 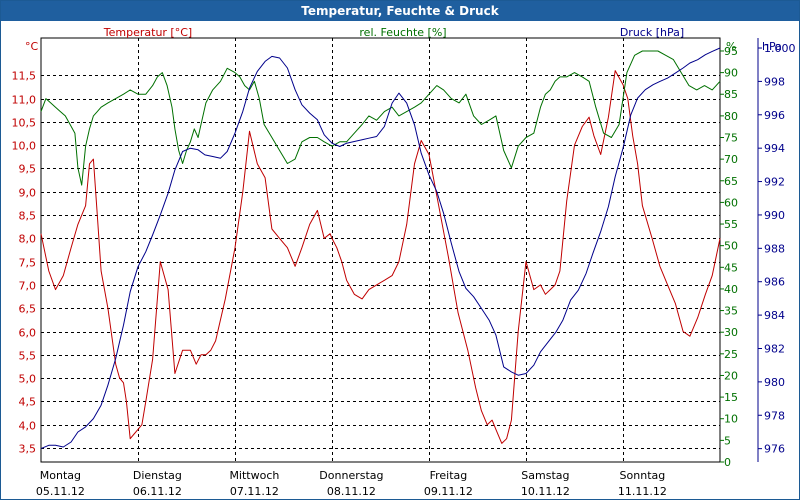 I want to click on pressure-tick-label: 994, so click(x=774, y=148).